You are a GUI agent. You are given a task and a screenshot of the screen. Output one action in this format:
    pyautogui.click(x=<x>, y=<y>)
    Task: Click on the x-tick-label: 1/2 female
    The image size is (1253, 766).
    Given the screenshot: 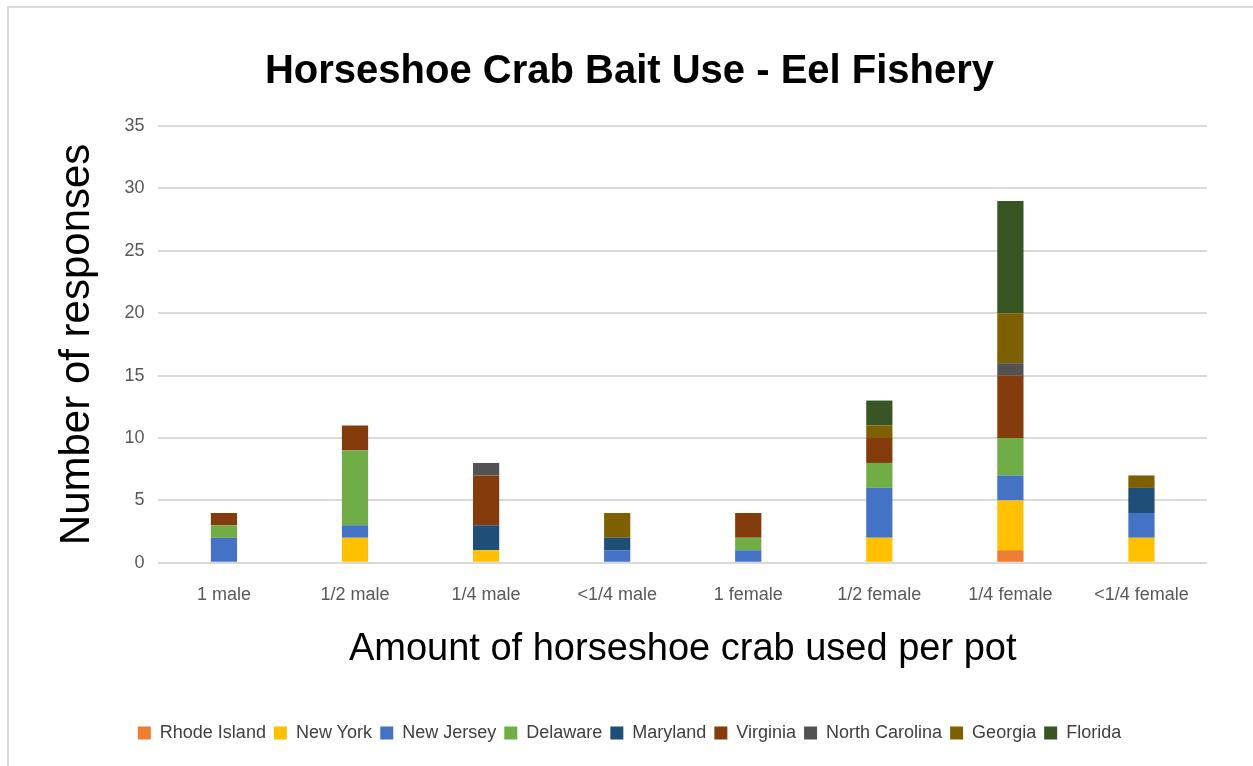 What is the action you would take?
    pyautogui.click(x=879, y=593)
    